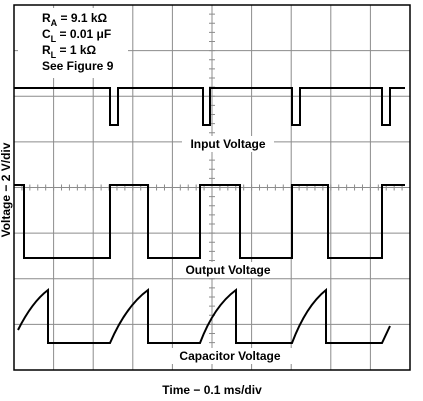 The height and width of the screenshot is (401, 423). I want to click on capacitor-trace, so click(204, 315).